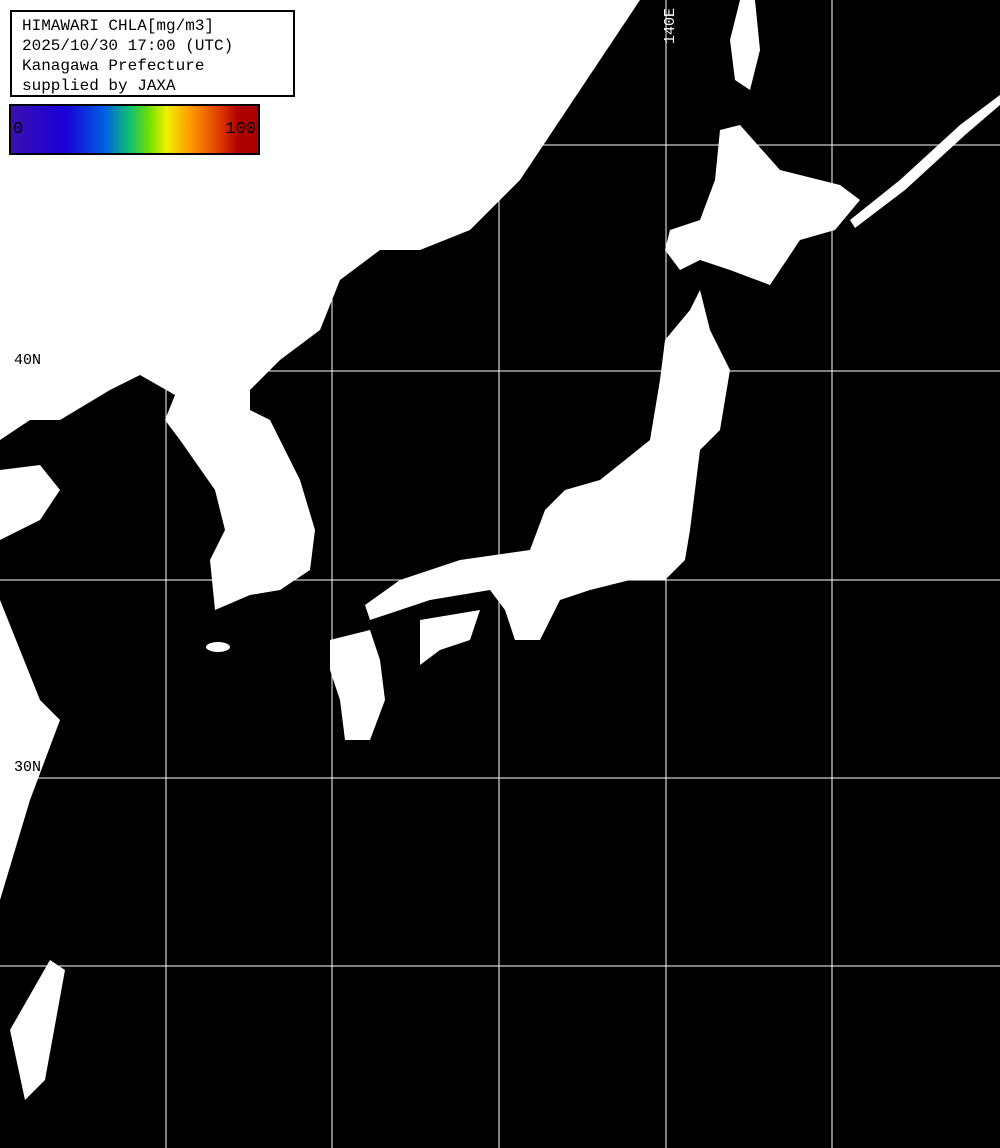 The width and height of the screenshot is (1000, 1148). What do you see at coordinates (118, 26) in the screenshot?
I see `product-title: HIMAWARI CHLA[mg/m3]` at bounding box center [118, 26].